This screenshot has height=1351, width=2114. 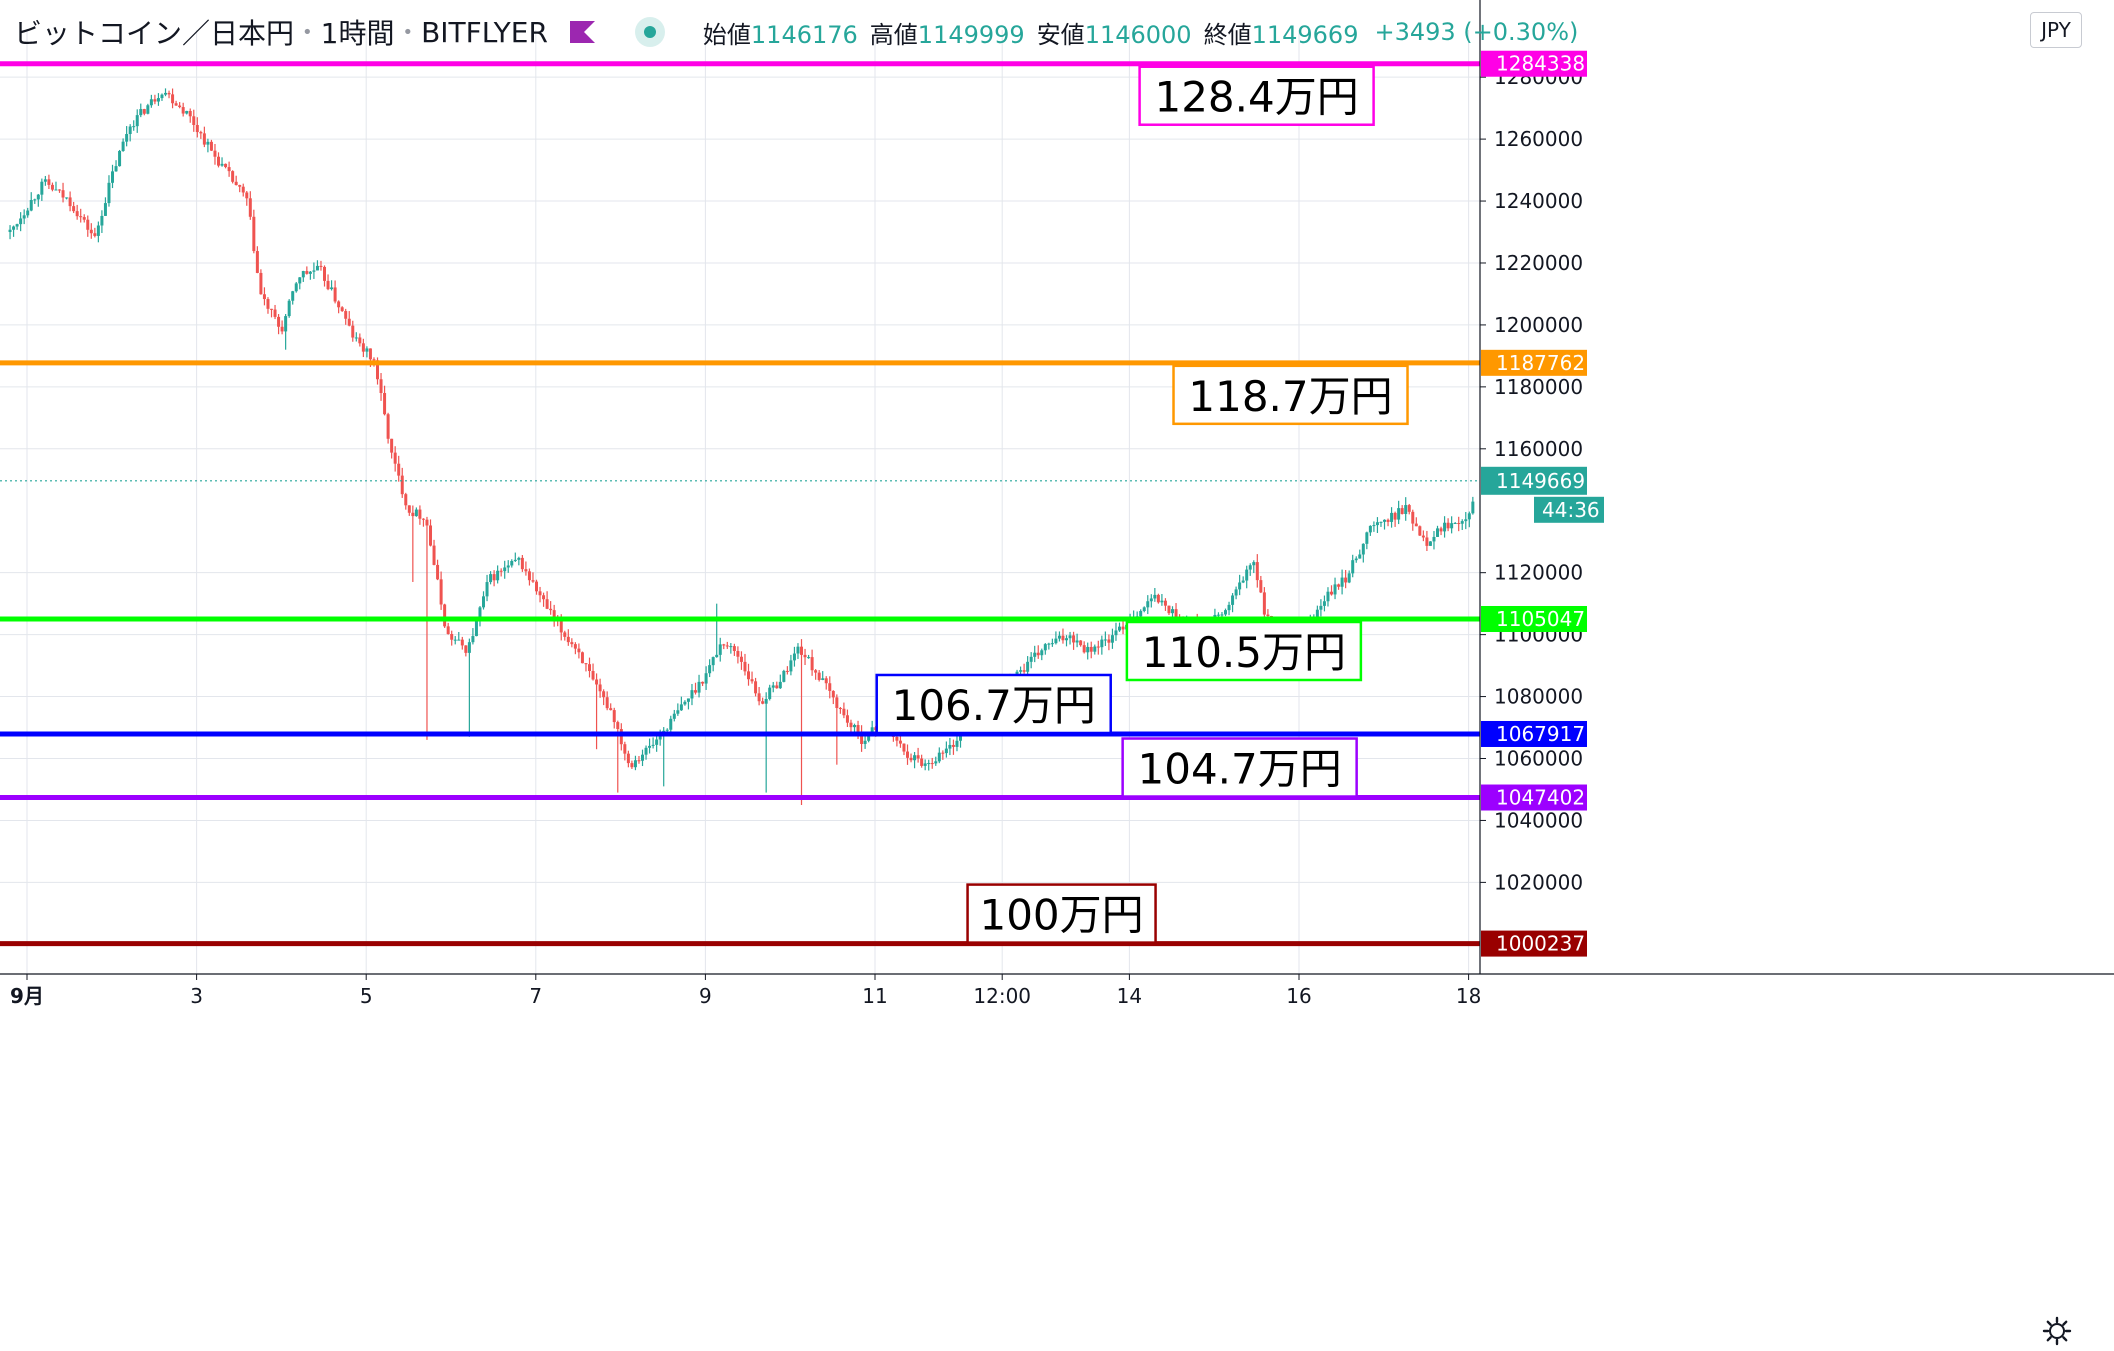 I want to click on y-tick-label: 1220000, so click(x=1538, y=263).